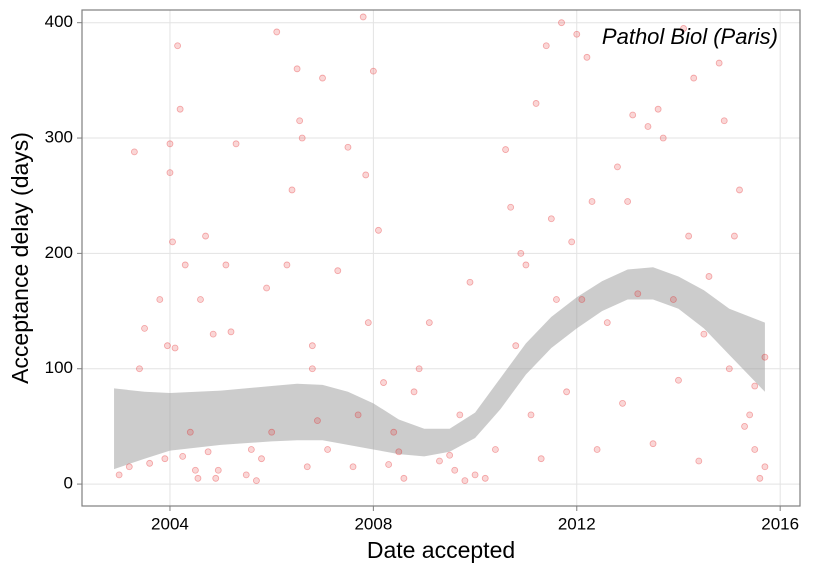  Describe the element at coordinates (59, 252) in the screenshot. I see `y-tick-label: 200` at that location.